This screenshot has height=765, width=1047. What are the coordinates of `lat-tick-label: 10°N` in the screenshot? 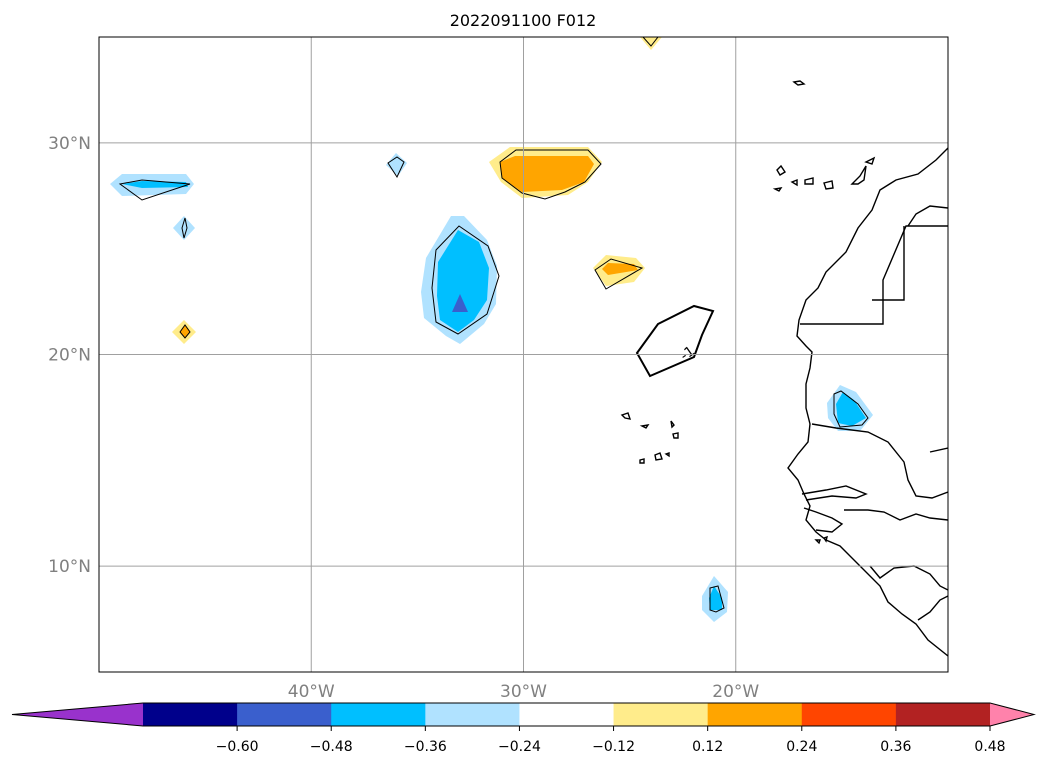 It's located at (69, 567).